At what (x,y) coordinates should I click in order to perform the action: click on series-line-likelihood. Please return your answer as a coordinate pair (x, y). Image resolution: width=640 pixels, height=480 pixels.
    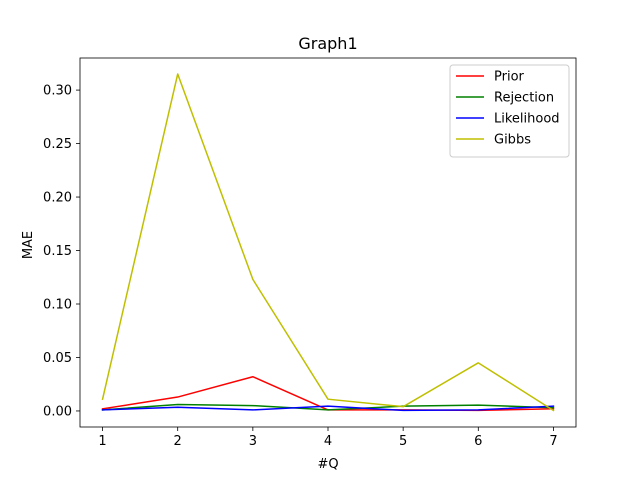
    Looking at the image, I should click on (328, 408).